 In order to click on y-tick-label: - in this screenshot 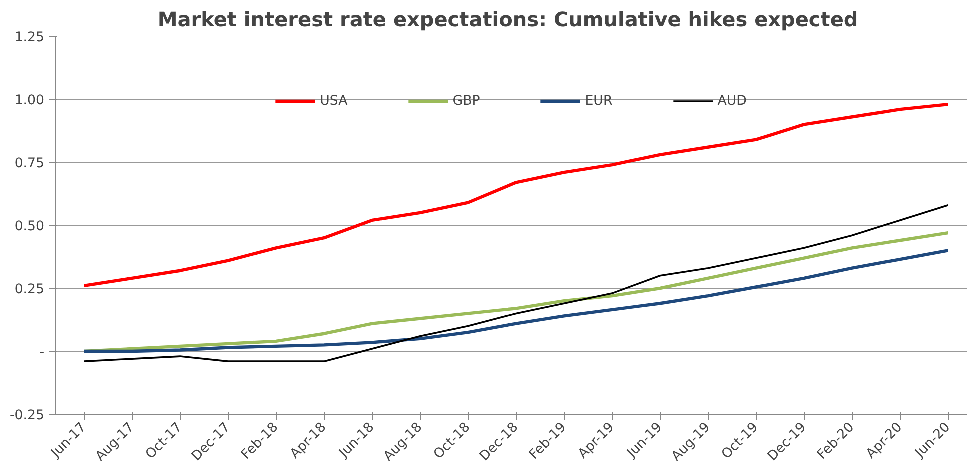, I will do `click(42, 353)`.